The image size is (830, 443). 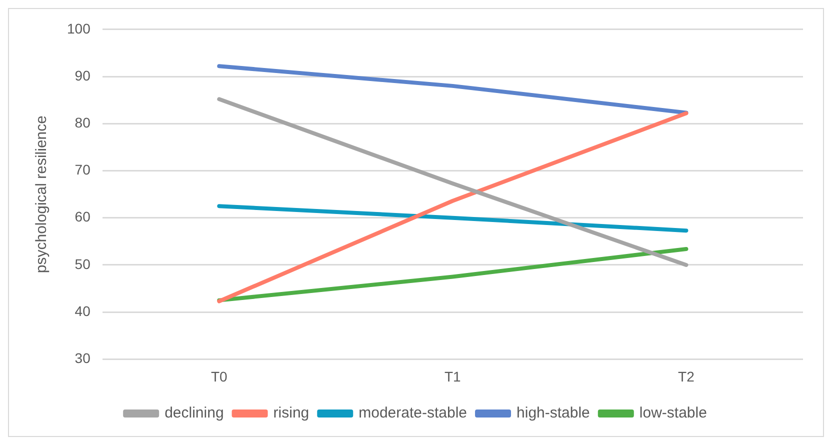 I want to click on y-tick-label: 40, so click(x=82, y=310).